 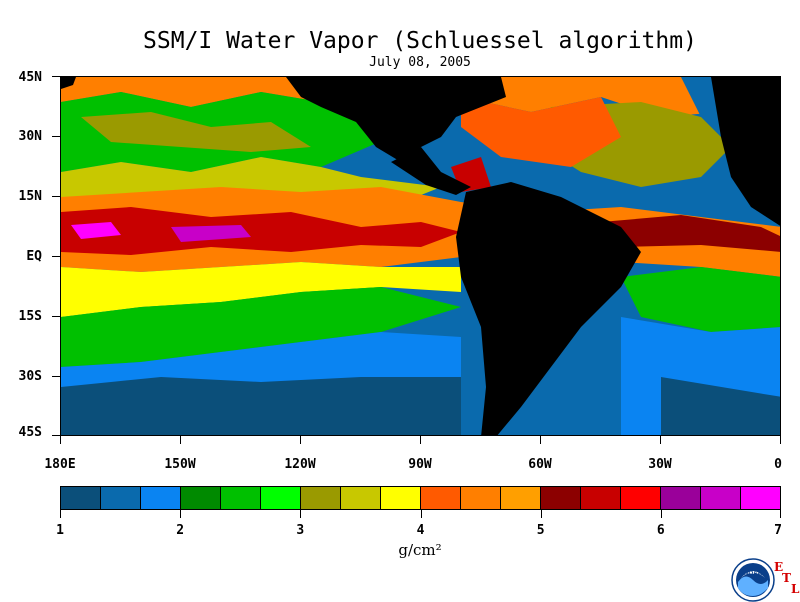 I want to click on colorbar-tick-label: 6, so click(x=660, y=530).